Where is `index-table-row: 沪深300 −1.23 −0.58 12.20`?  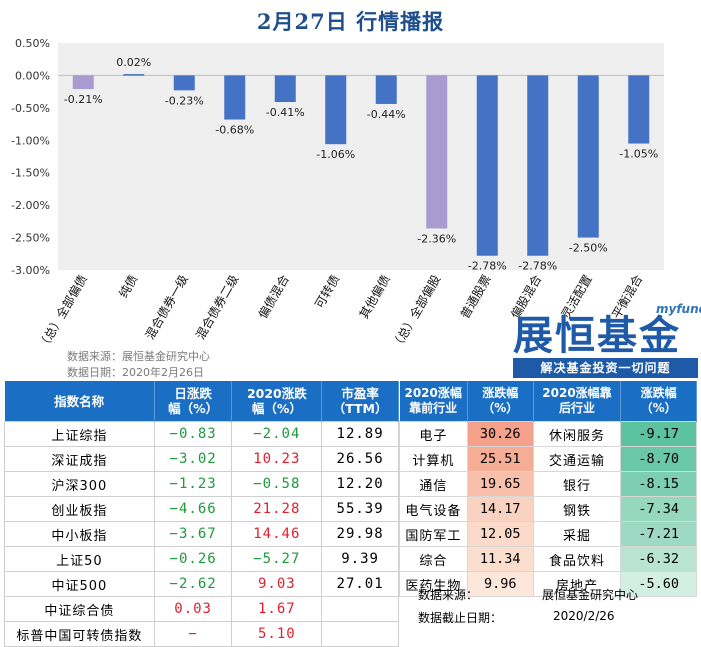 index-table-row: 沪深300 −1.23 −0.58 12.20 is located at coordinates (201, 484).